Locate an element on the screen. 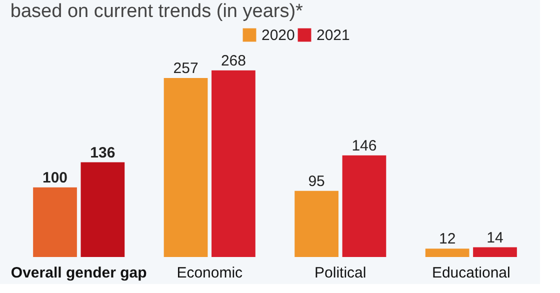  data-label: 14 is located at coordinates (495, 237).